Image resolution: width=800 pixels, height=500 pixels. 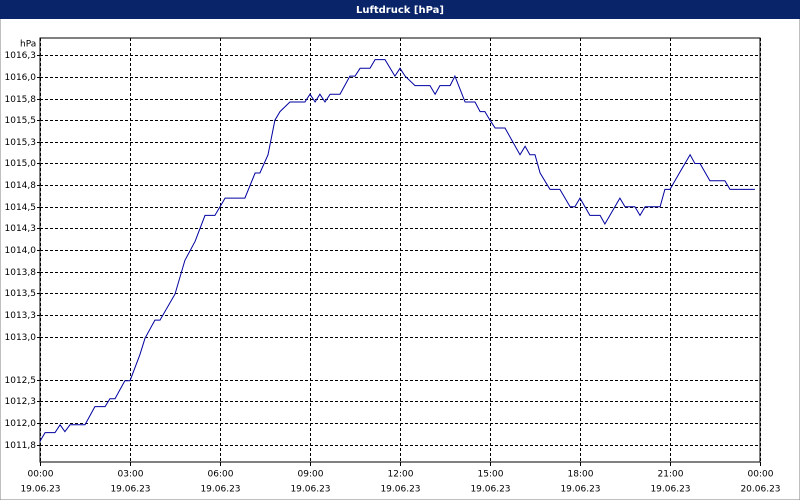 I want to click on y-tick-label: 1015,3, so click(x=21, y=143).